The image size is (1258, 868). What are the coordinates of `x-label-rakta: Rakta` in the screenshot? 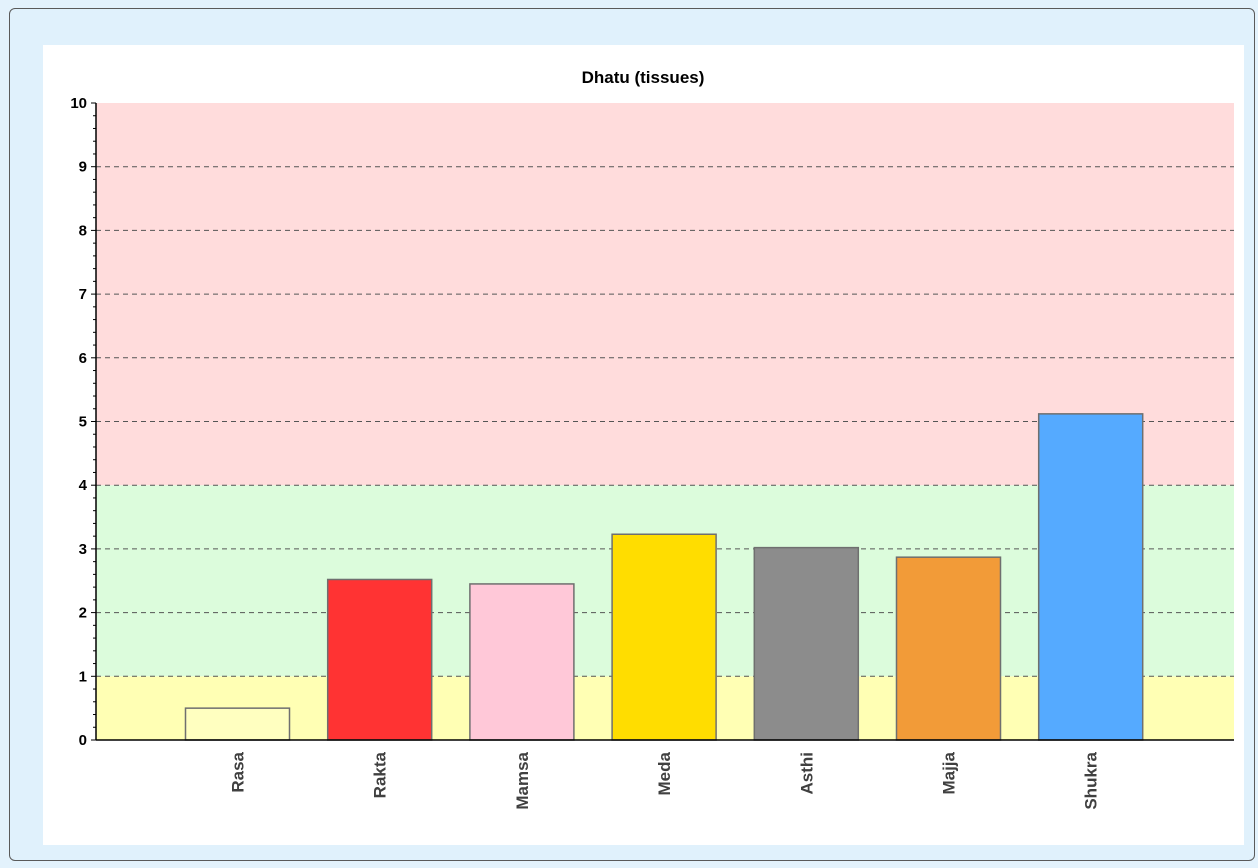 It's located at (380, 774).